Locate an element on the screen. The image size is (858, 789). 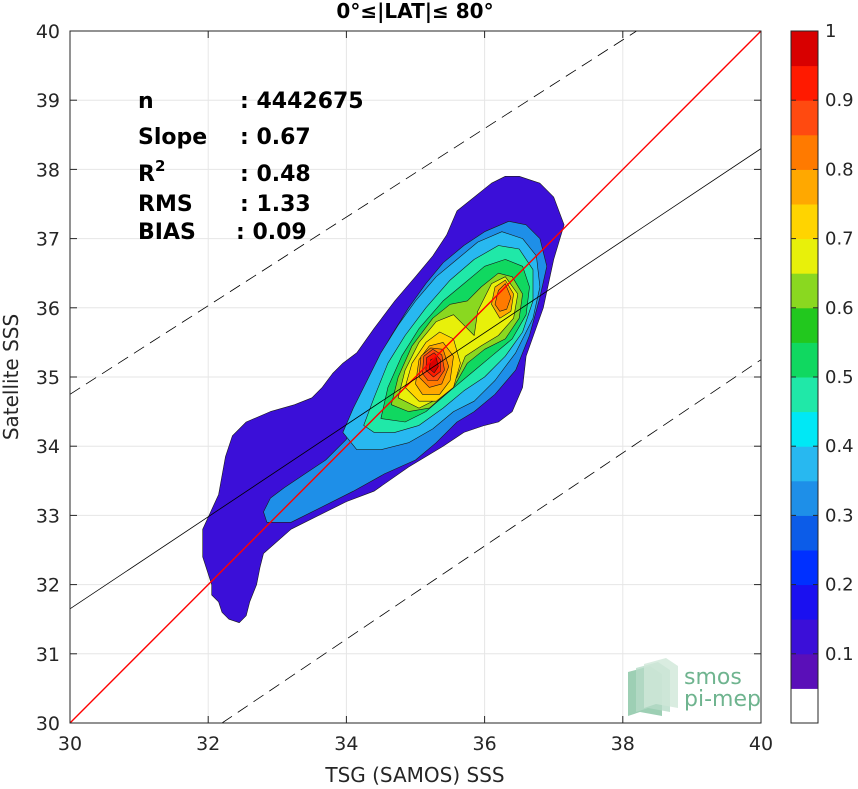
stat-label: RMS is located at coordinates (165, 204).